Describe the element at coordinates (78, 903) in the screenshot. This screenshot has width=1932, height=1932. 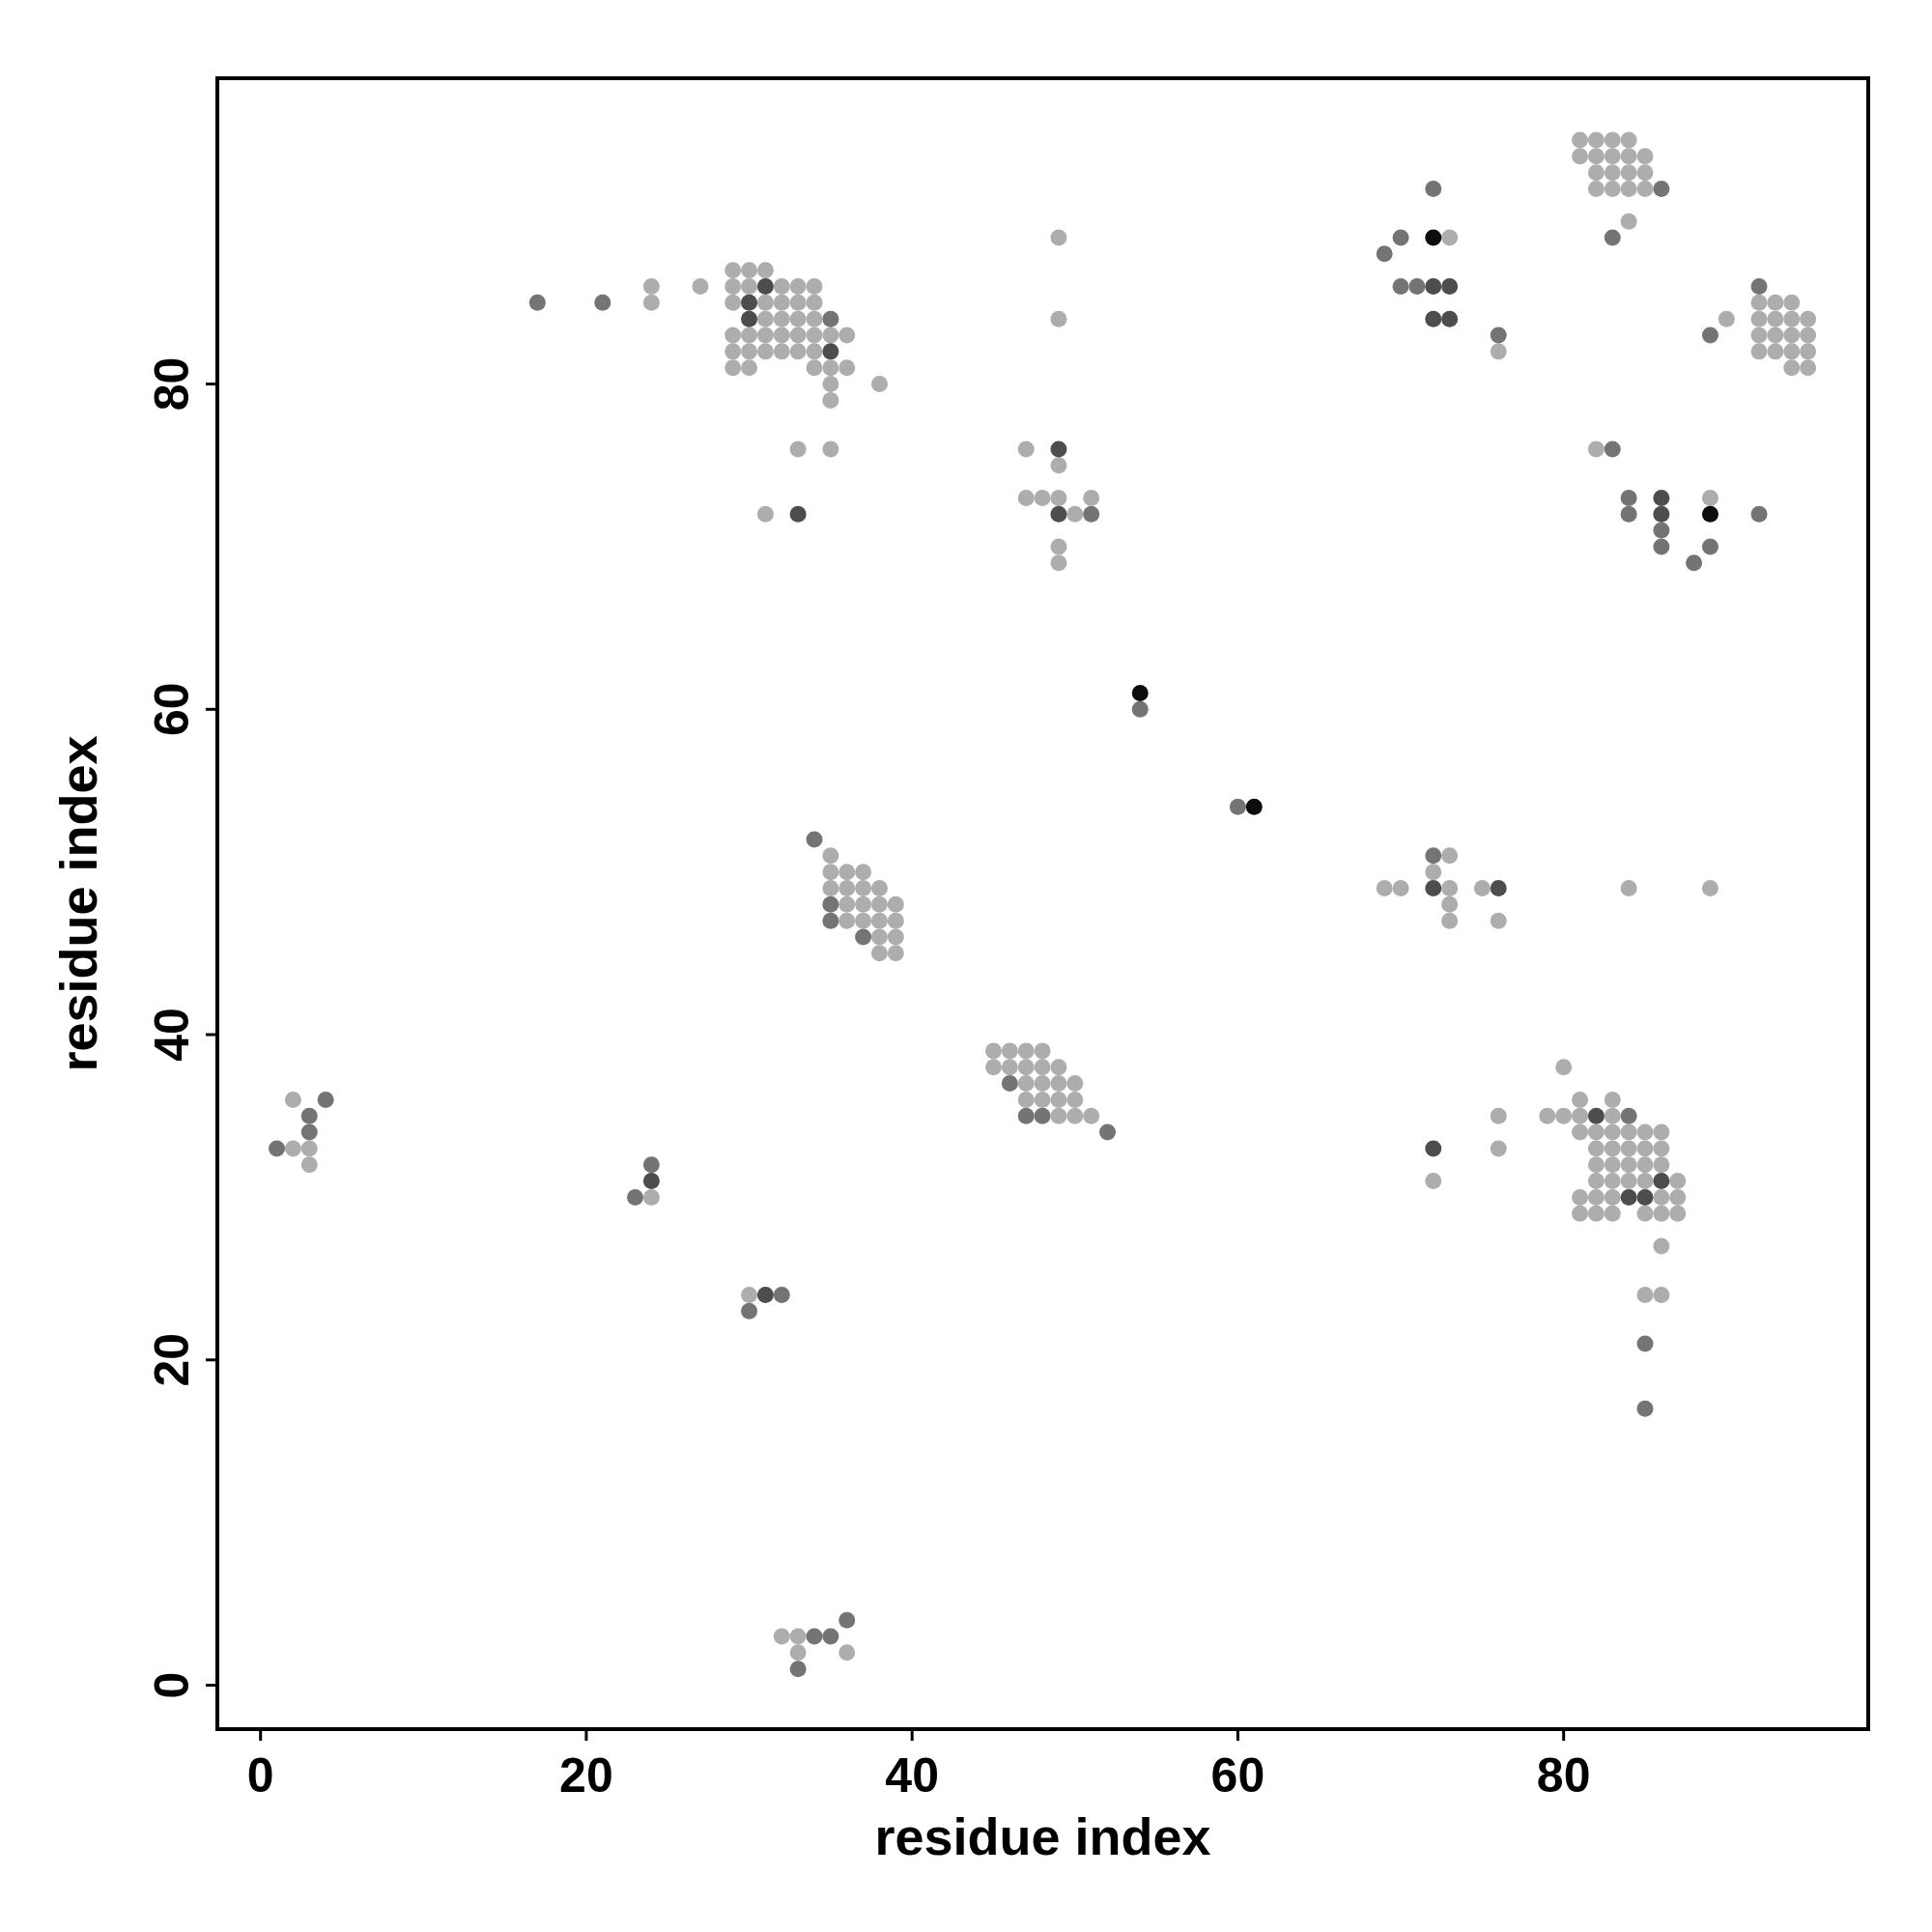
I see `y-axis-title: residue index` at that location.